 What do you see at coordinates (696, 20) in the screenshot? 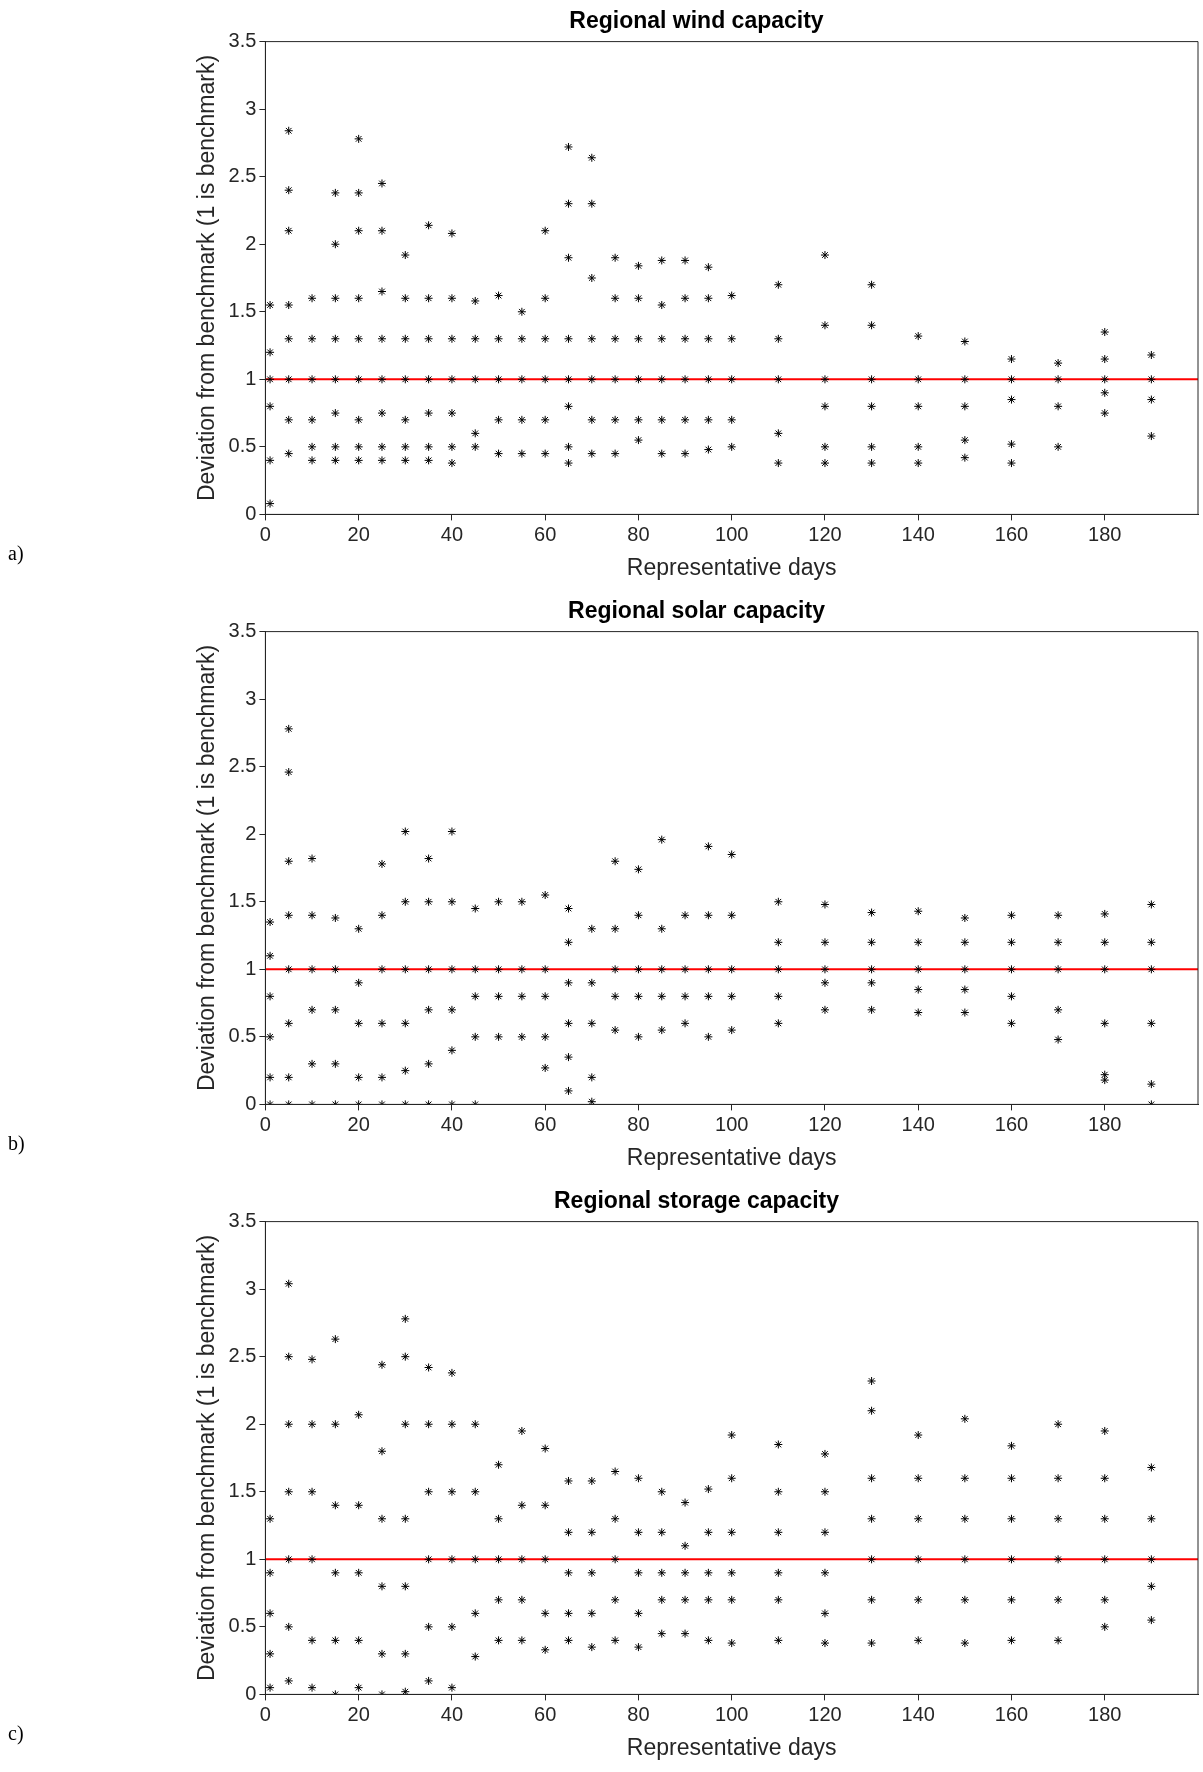
I see `chart-title: Regional wind capacity` at bounding box center [696, 20].